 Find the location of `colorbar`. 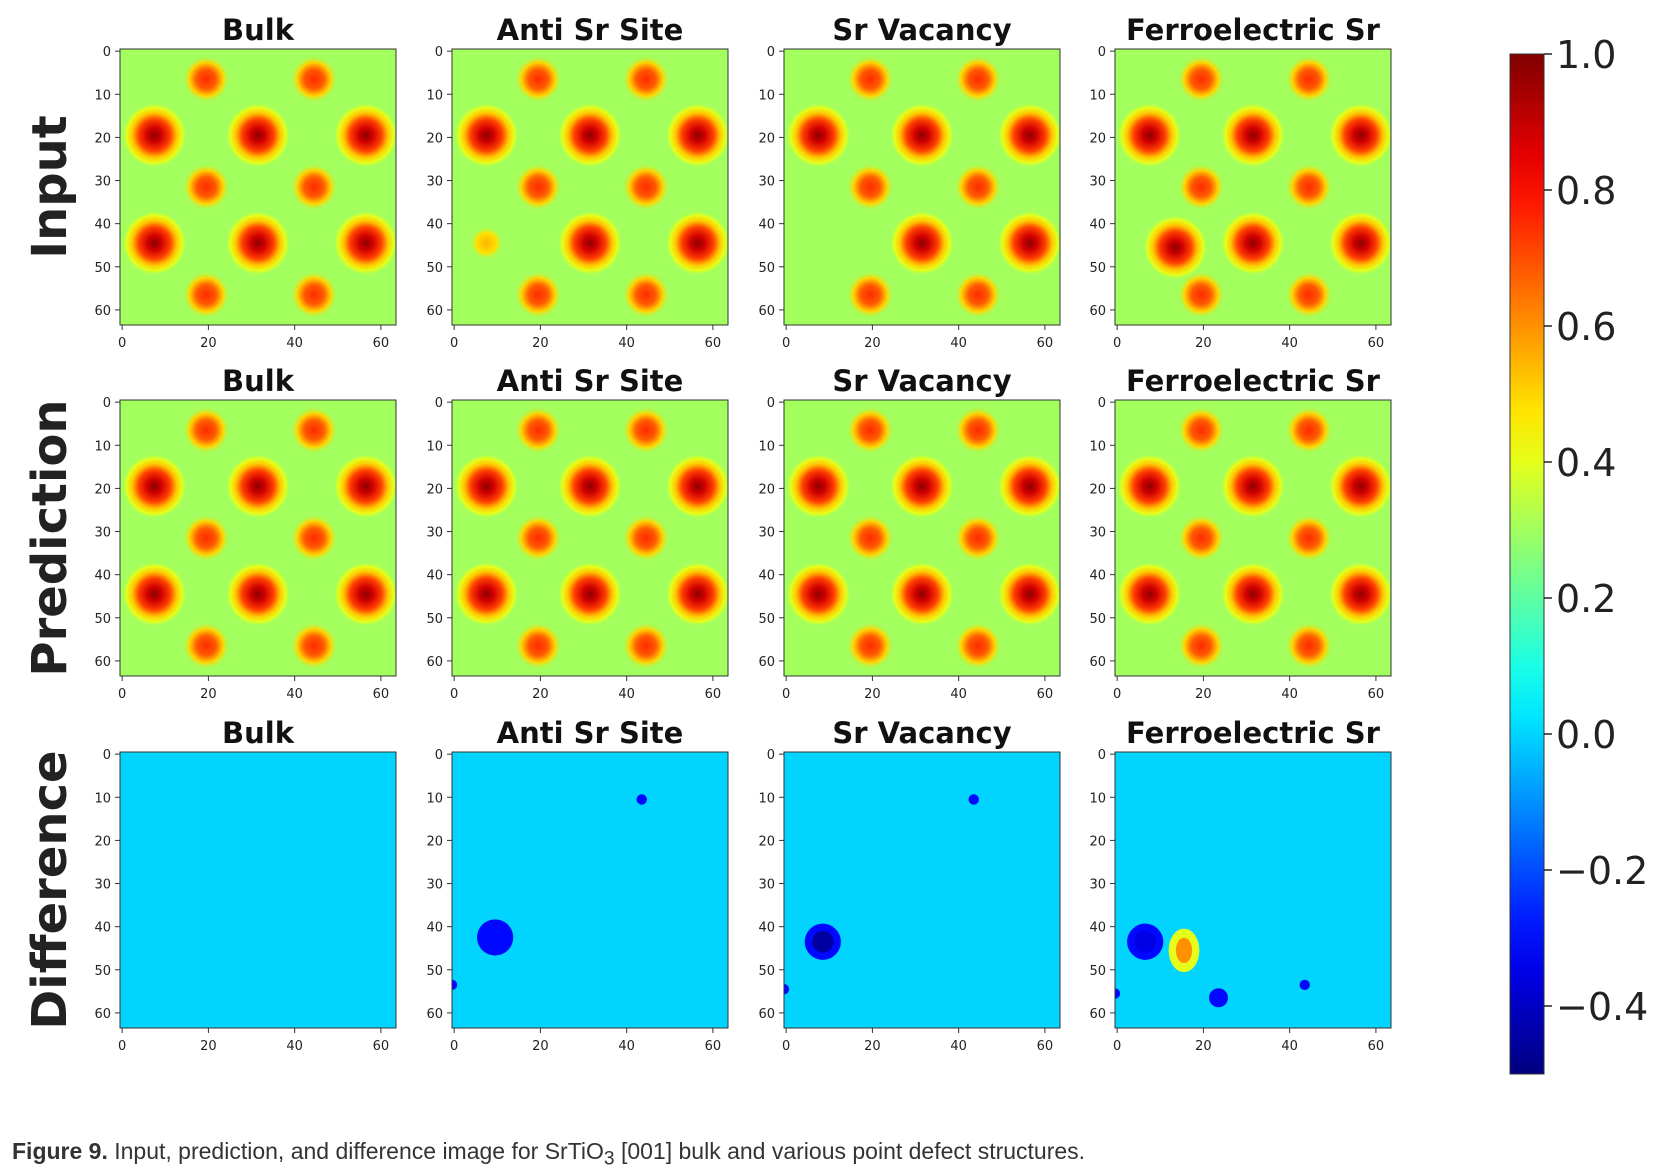

colorbar is located at coordinates (1527, 564).